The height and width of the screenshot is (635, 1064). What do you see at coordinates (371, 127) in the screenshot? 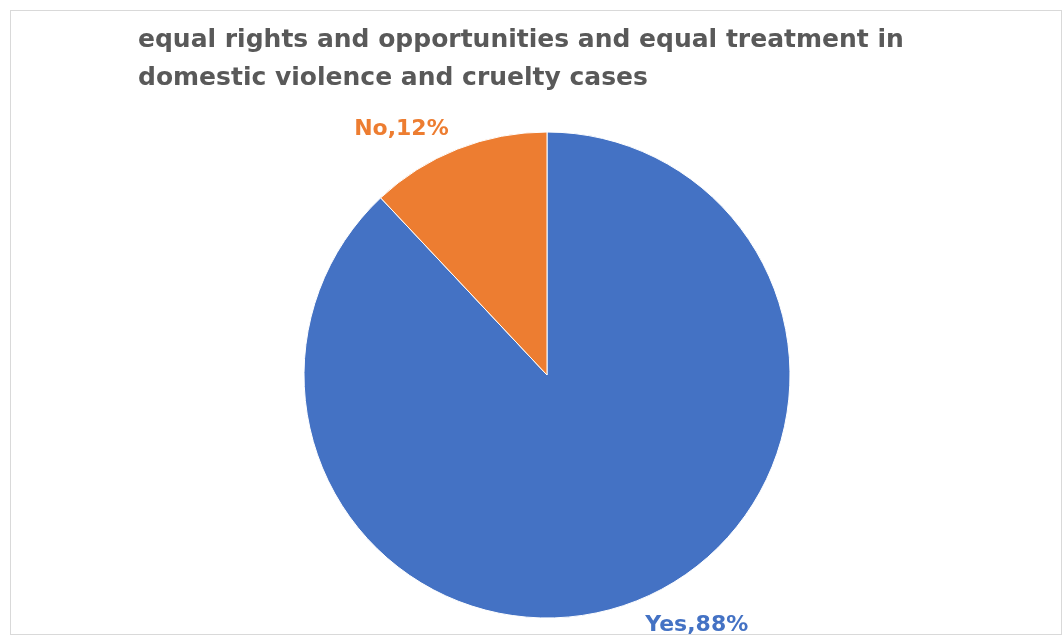
I see `slice-label: No` at bounding box center [371, 127].